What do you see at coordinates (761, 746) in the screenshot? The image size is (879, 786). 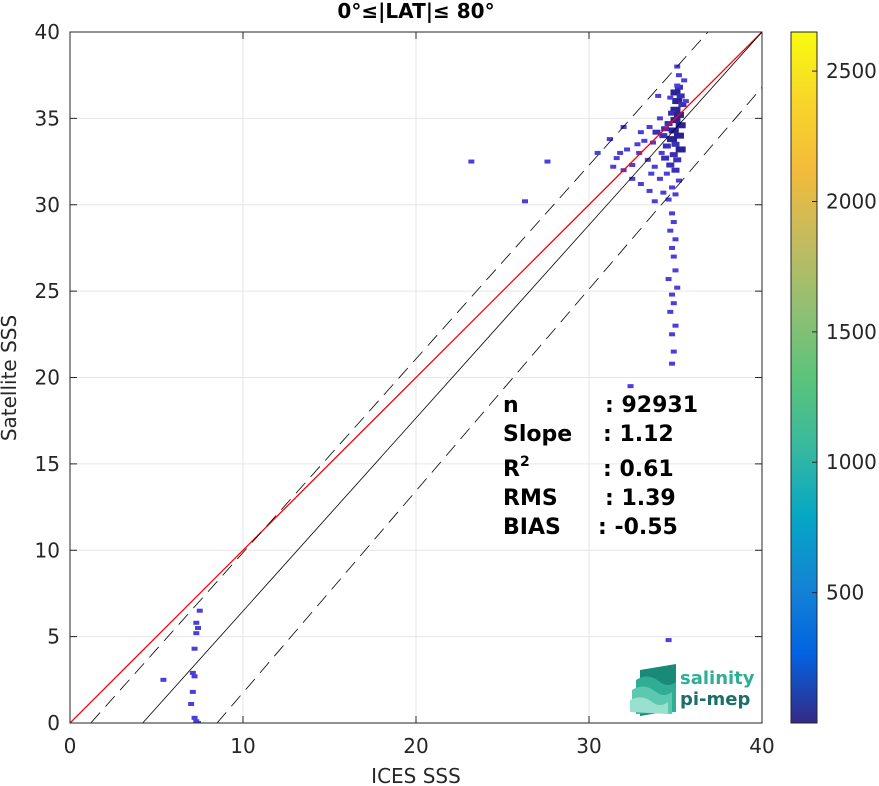 I see `x-tick-label-4: 40` at bounding box center [761, 746].